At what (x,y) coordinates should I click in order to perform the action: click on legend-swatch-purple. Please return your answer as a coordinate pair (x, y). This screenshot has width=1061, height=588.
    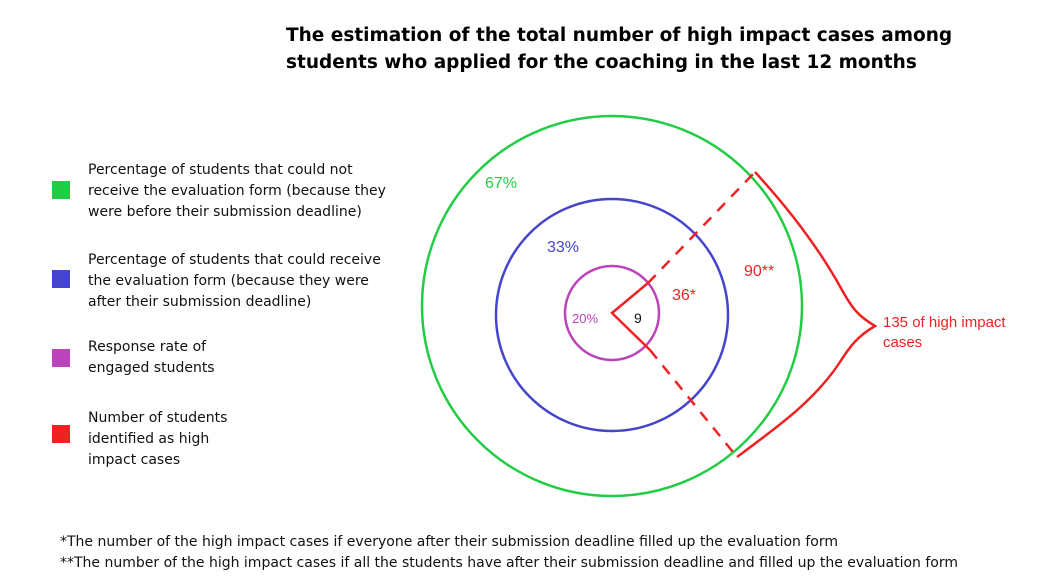
    Looking at the image, I should click on (61, 358).